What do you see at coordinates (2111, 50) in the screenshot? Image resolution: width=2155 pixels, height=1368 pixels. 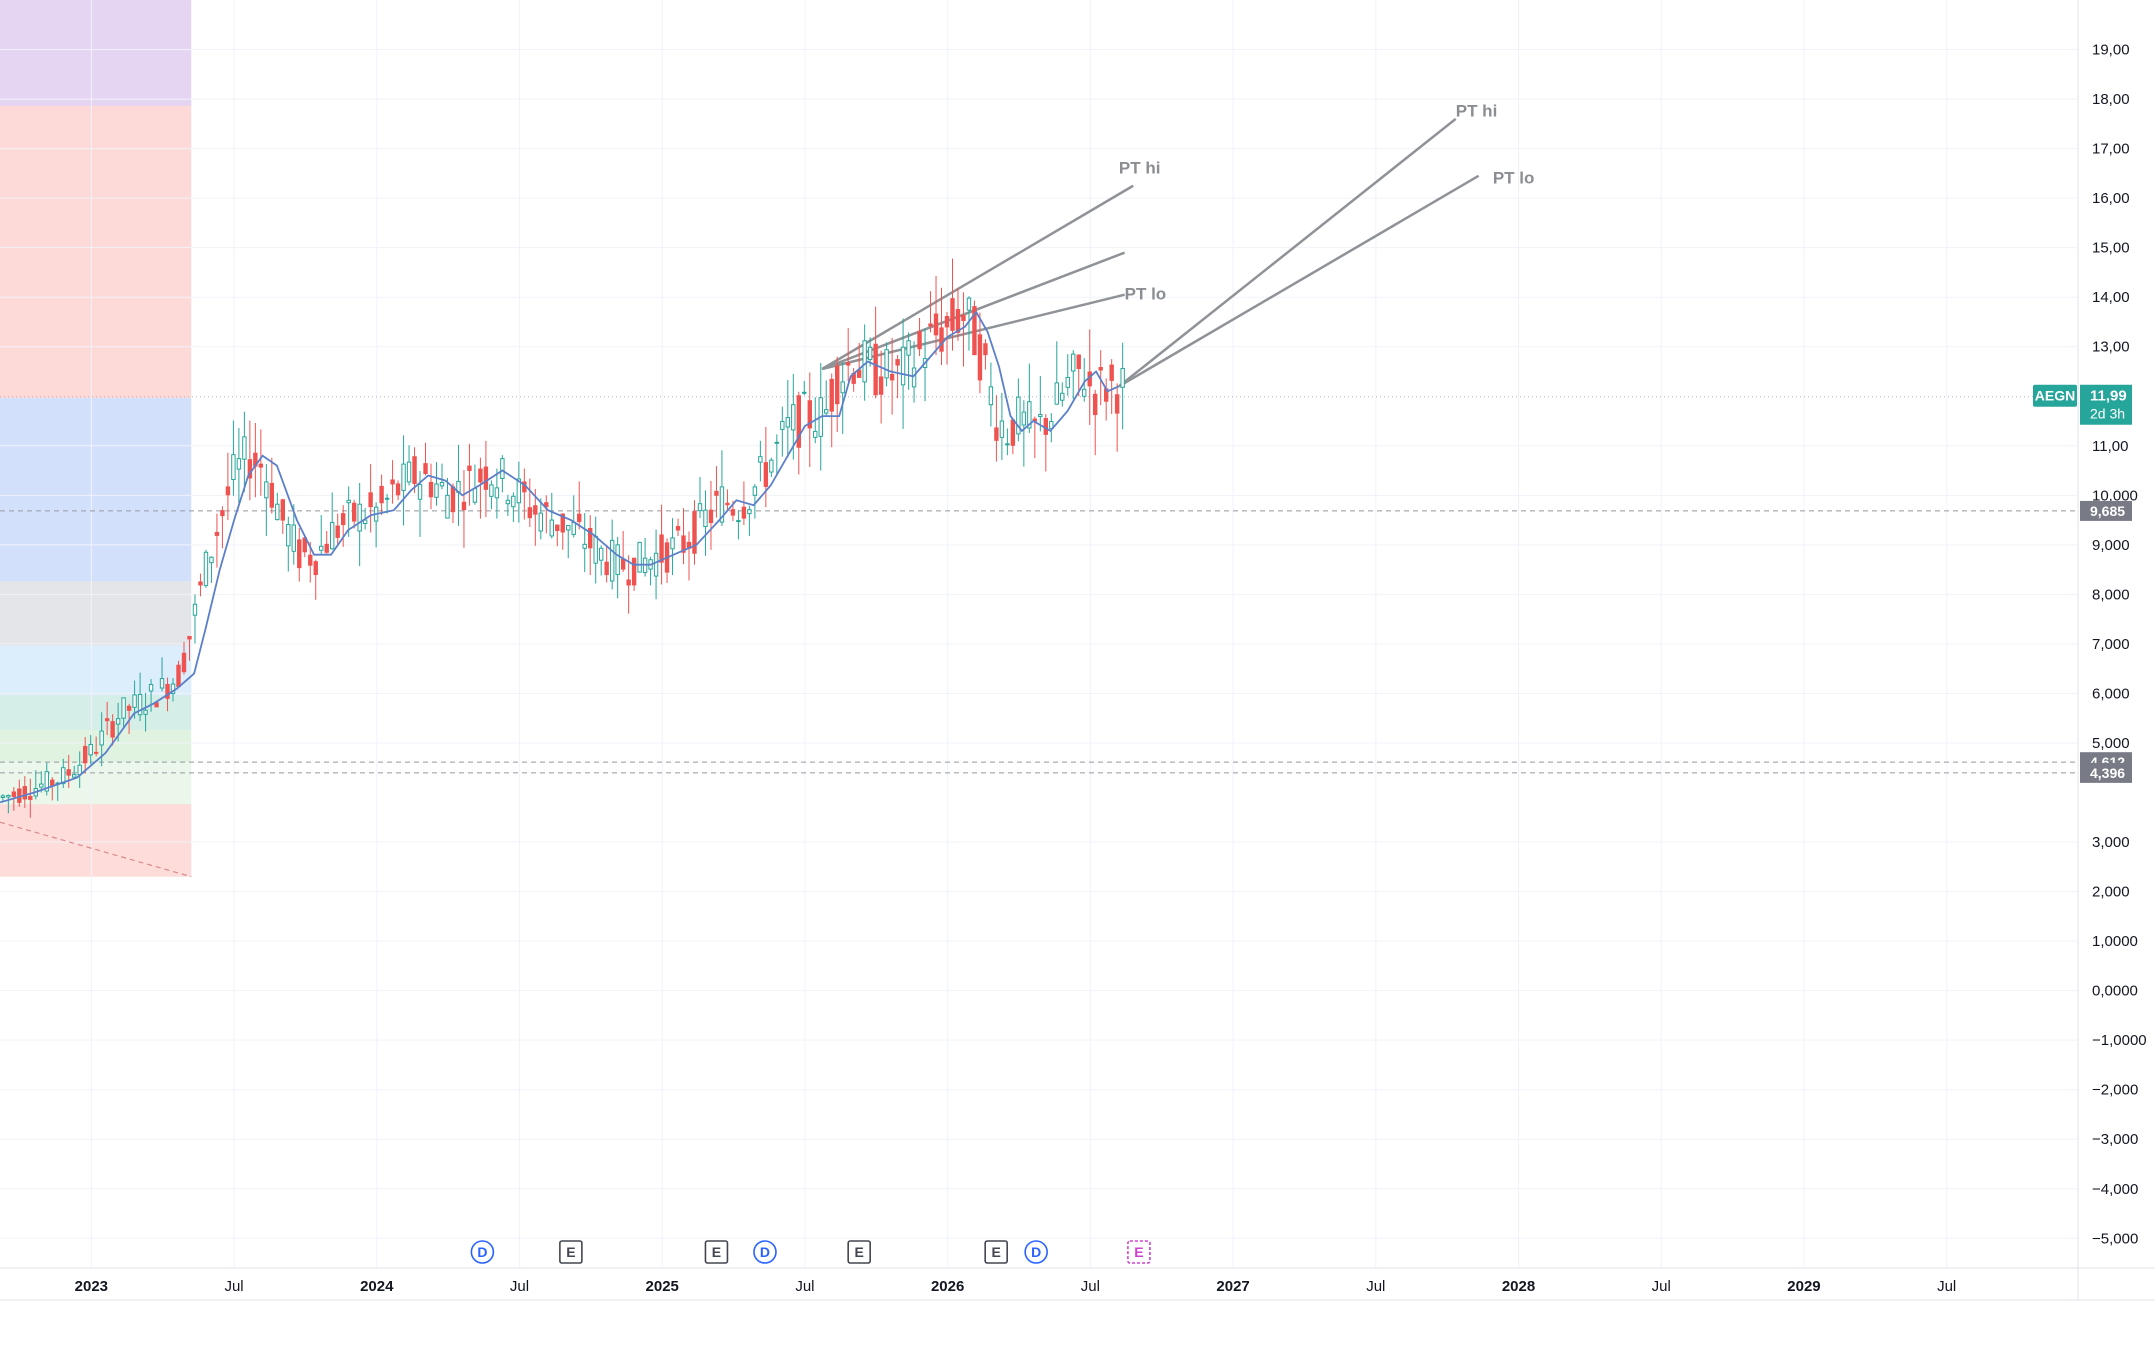 I see `price-tick-label: 19,00` at bounding box center [2111, 50].